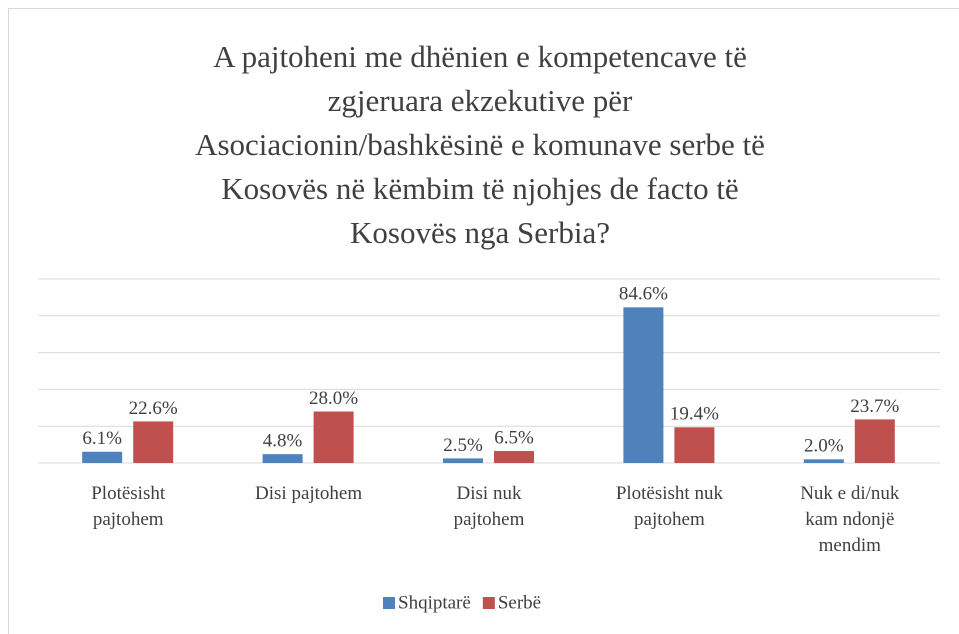  I want to click on data-label: 22.6%, so click(153, 408).